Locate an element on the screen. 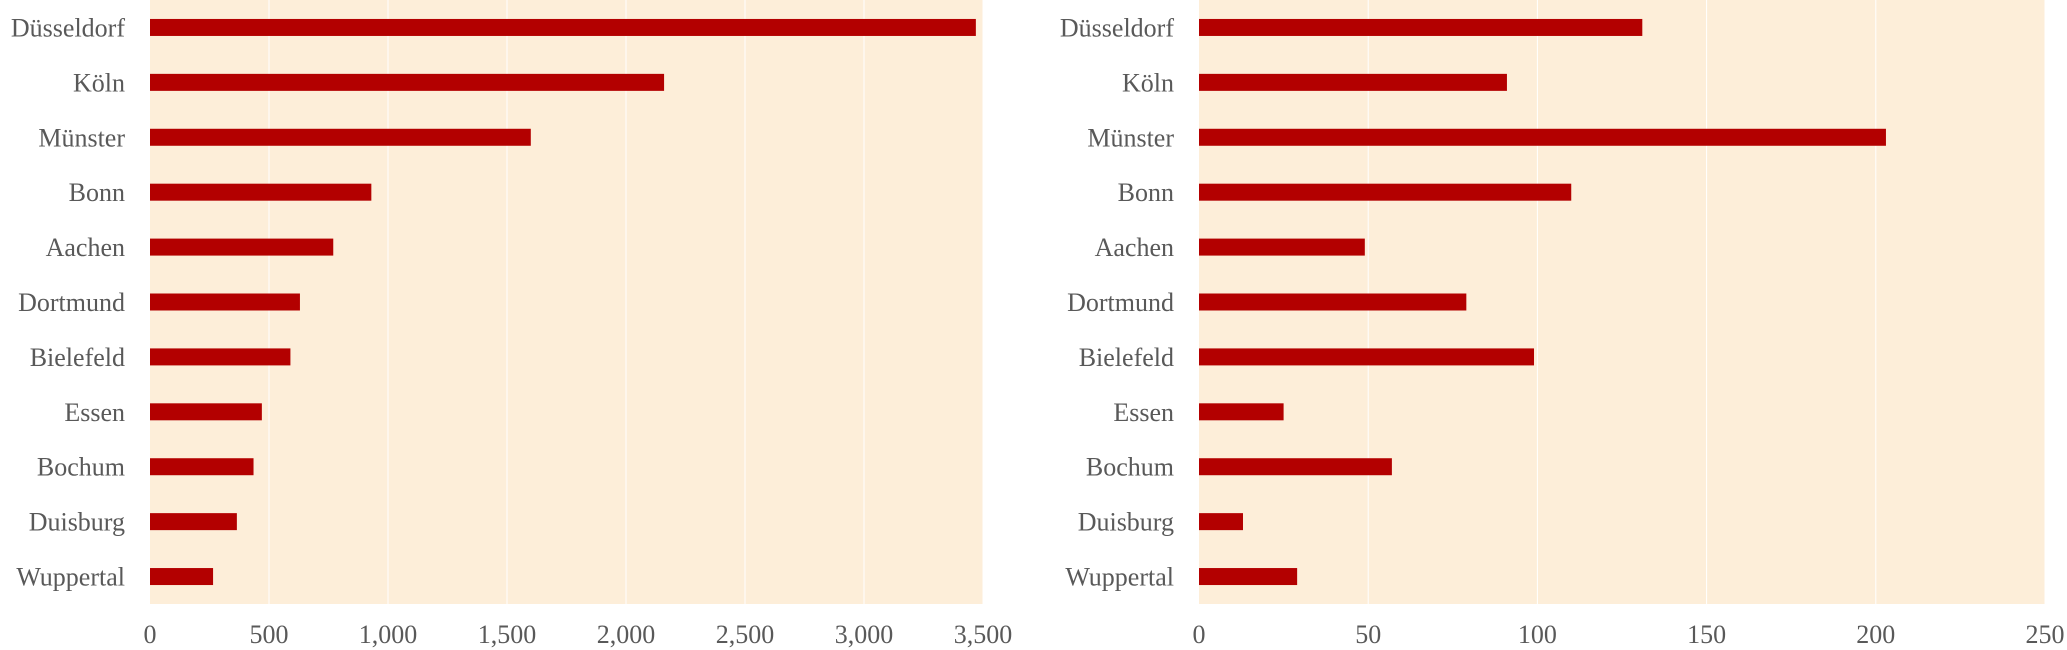  x-tick-label: 3,000 is located at coordinates (864, 634).